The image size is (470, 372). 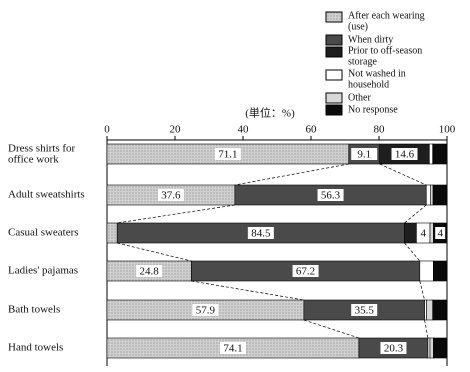 I want to click on legend-label: No response, so click(x=373, y=109).